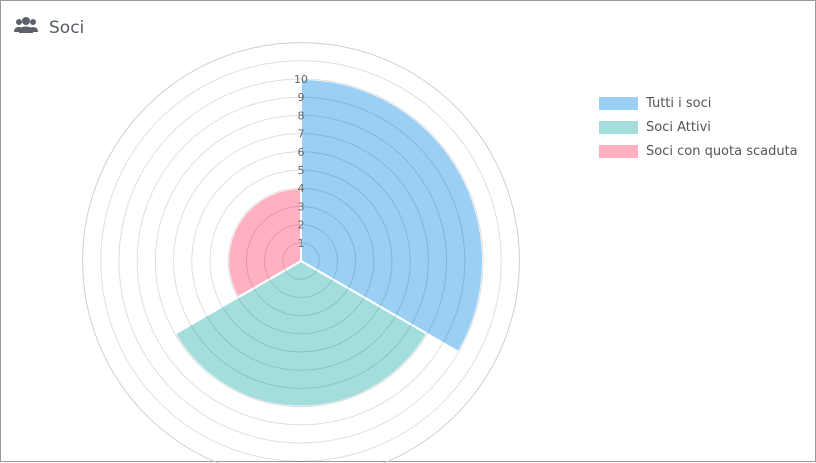 Image resolution: width=816 pixels, height=463 pixels. I want to click on users-icon, so click(26, 28).